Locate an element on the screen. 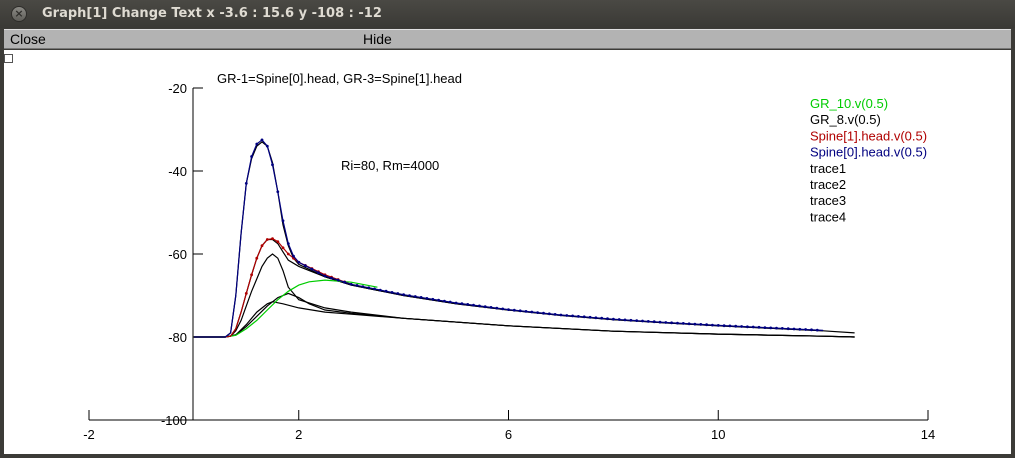 The width and height of the screenshot is (1015, 458). chart-title: GR-1=Spine[0].head, GR-3=Spine[1].head is located at coordinates (339, 78).